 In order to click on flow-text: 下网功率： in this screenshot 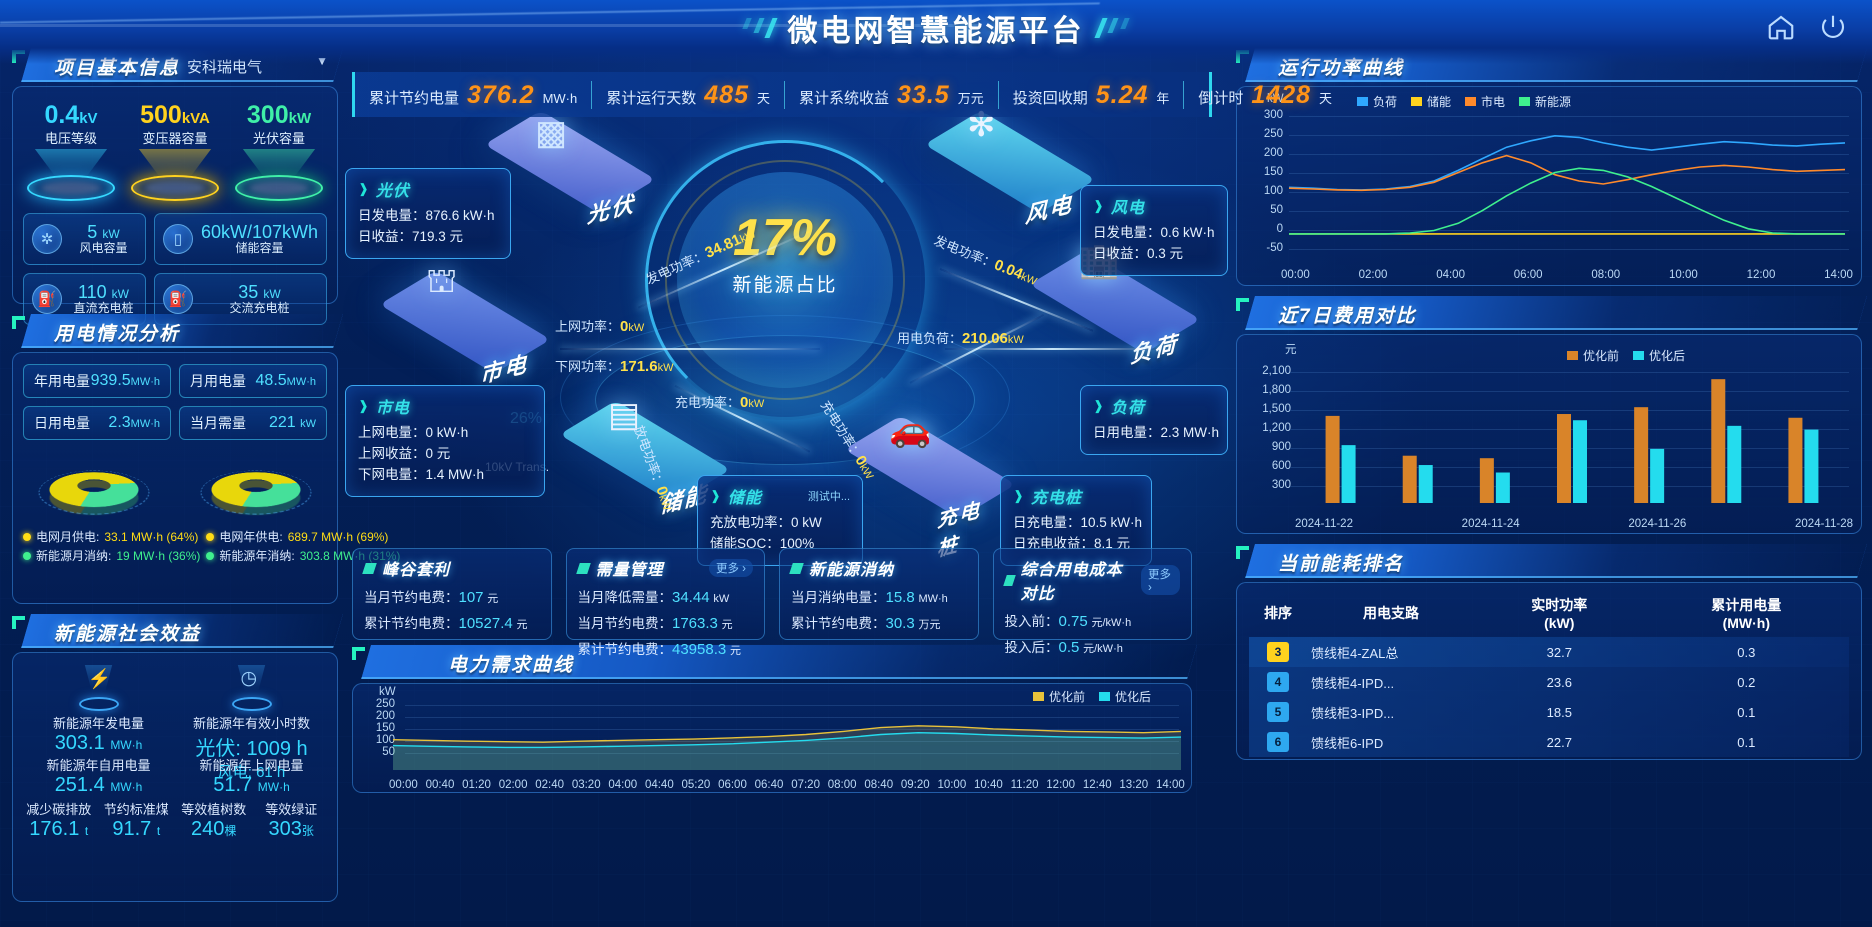, I will do `click(588, 366)`.